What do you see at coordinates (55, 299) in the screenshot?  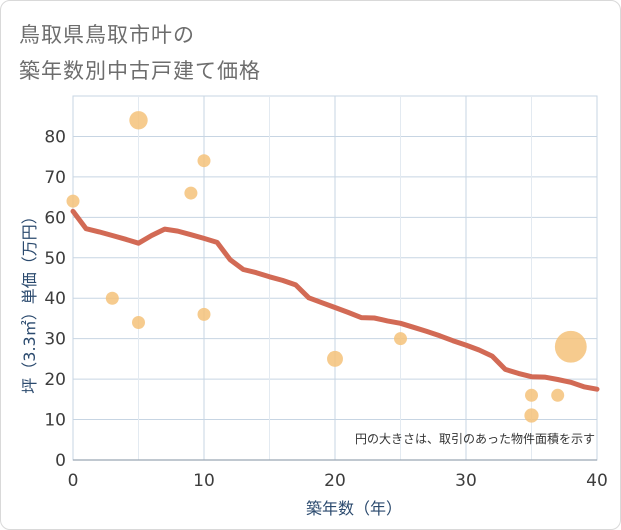 I see `y-tick-label: 40` at bounding box center [55, 299].